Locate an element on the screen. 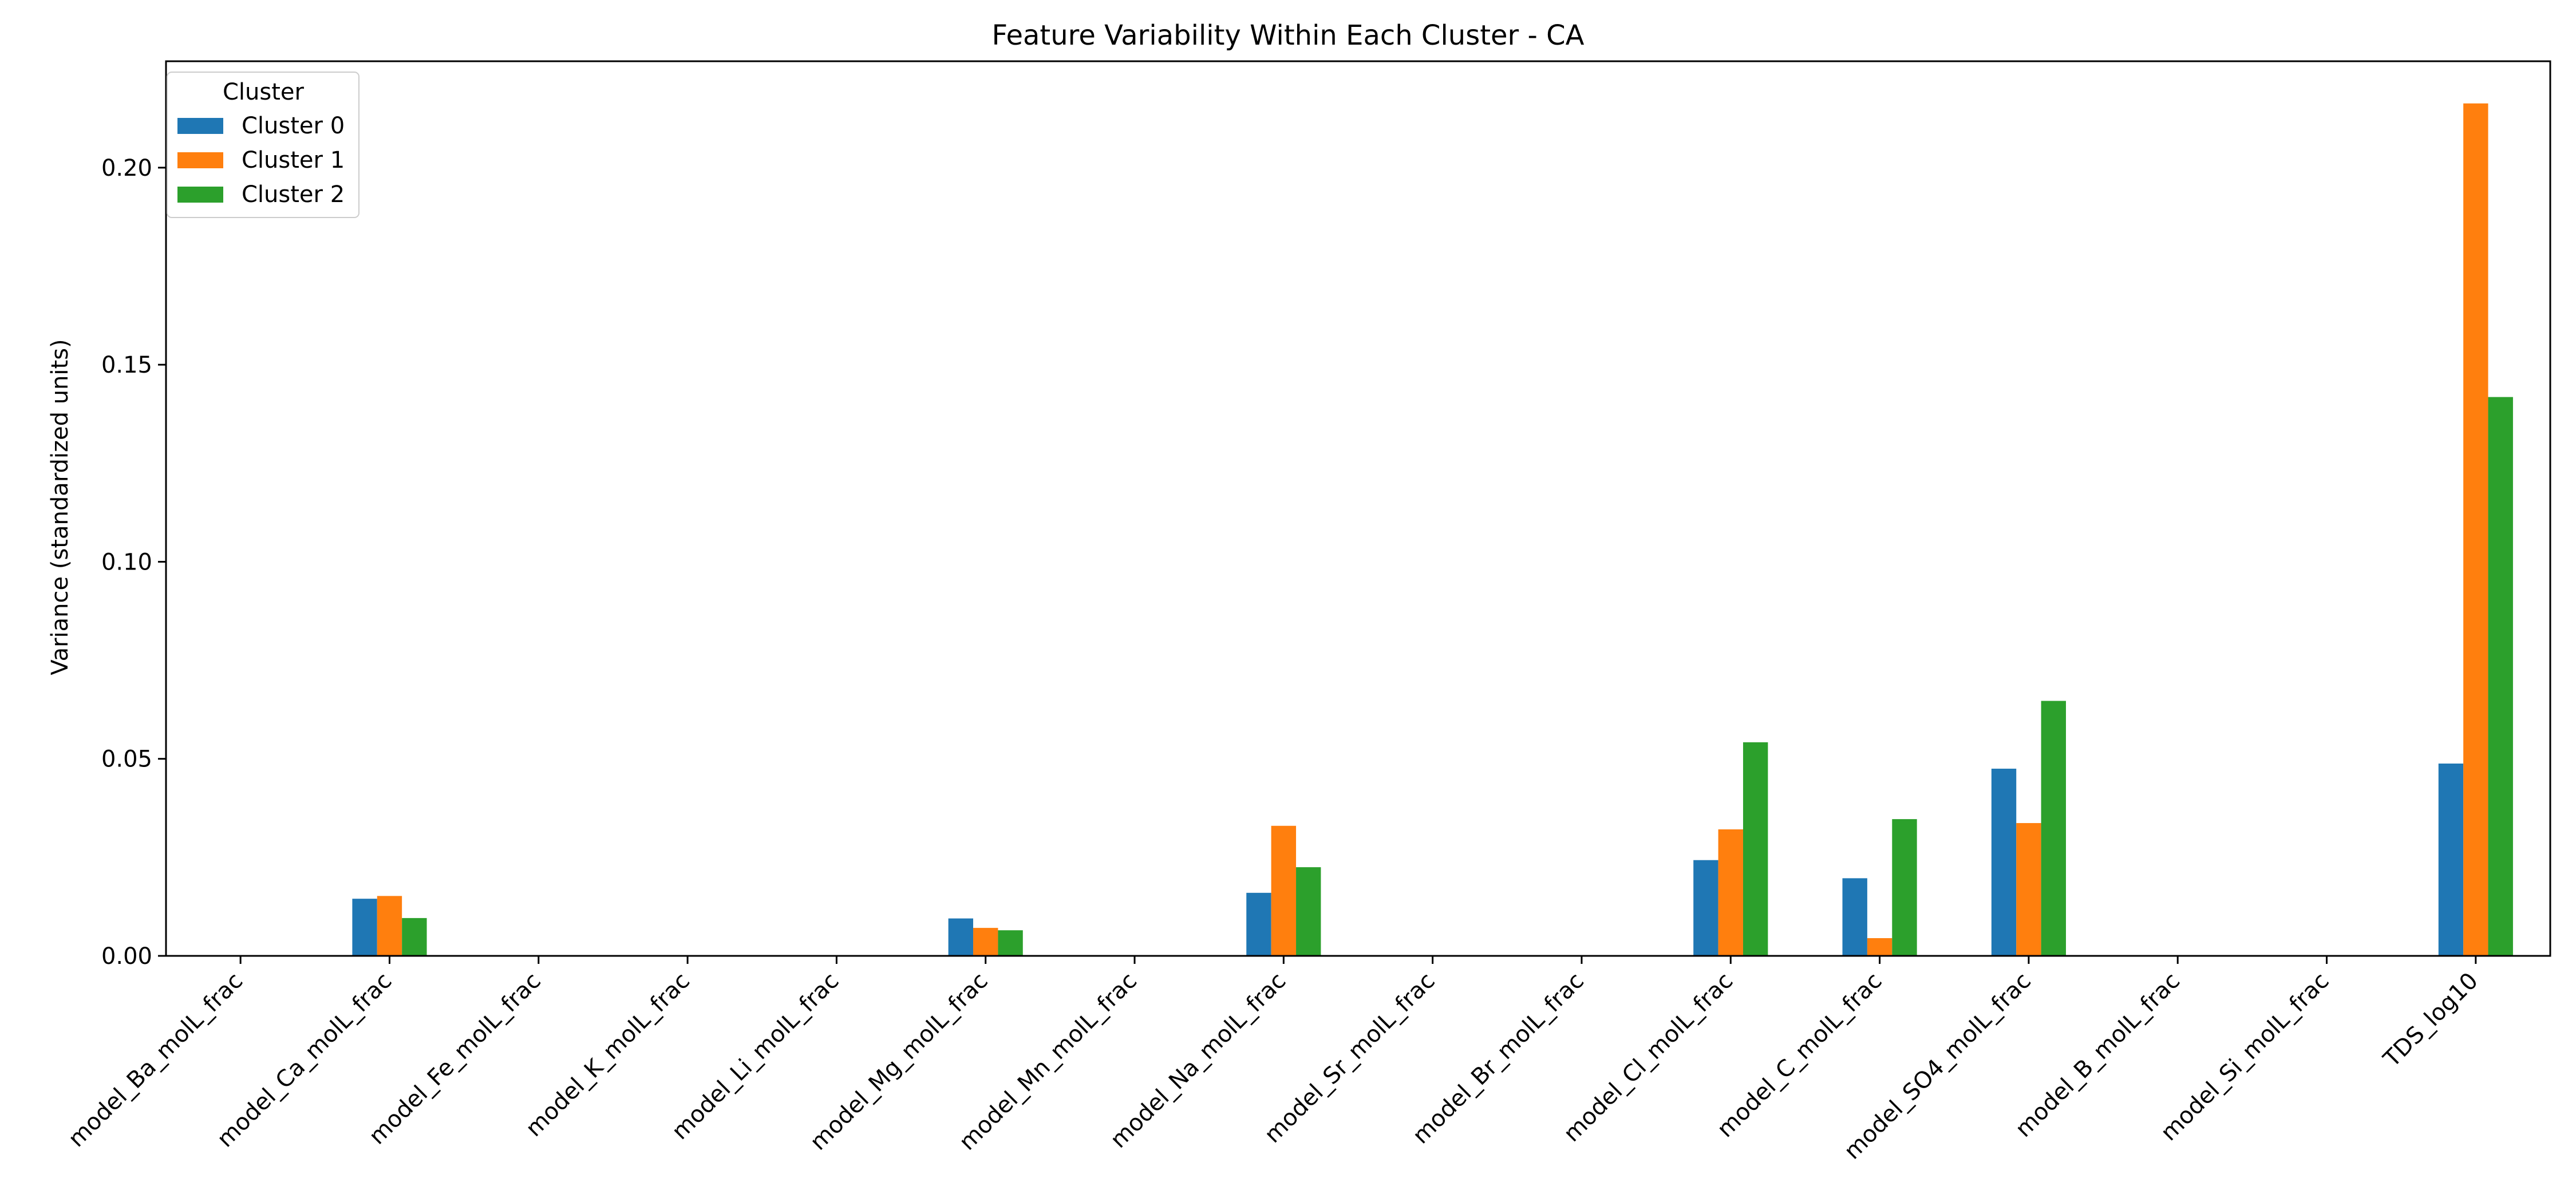 The width and height of the screenshot is (2576, 1202). bar-cluster-0-tds_log10 is located at coordinates (2451, 860).